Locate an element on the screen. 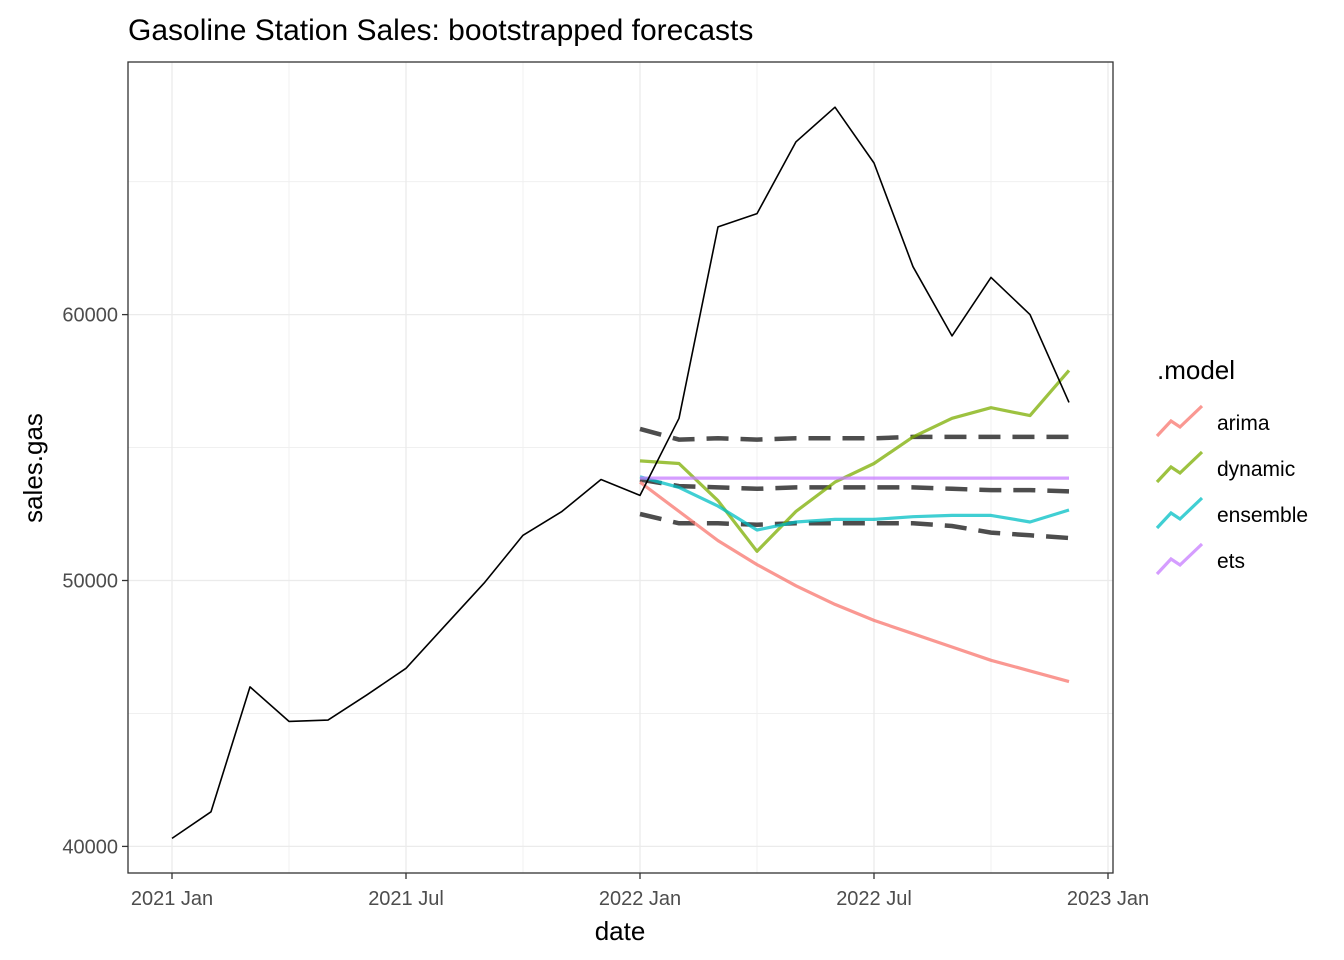  interval-lines is located at coordinates (854, 483).